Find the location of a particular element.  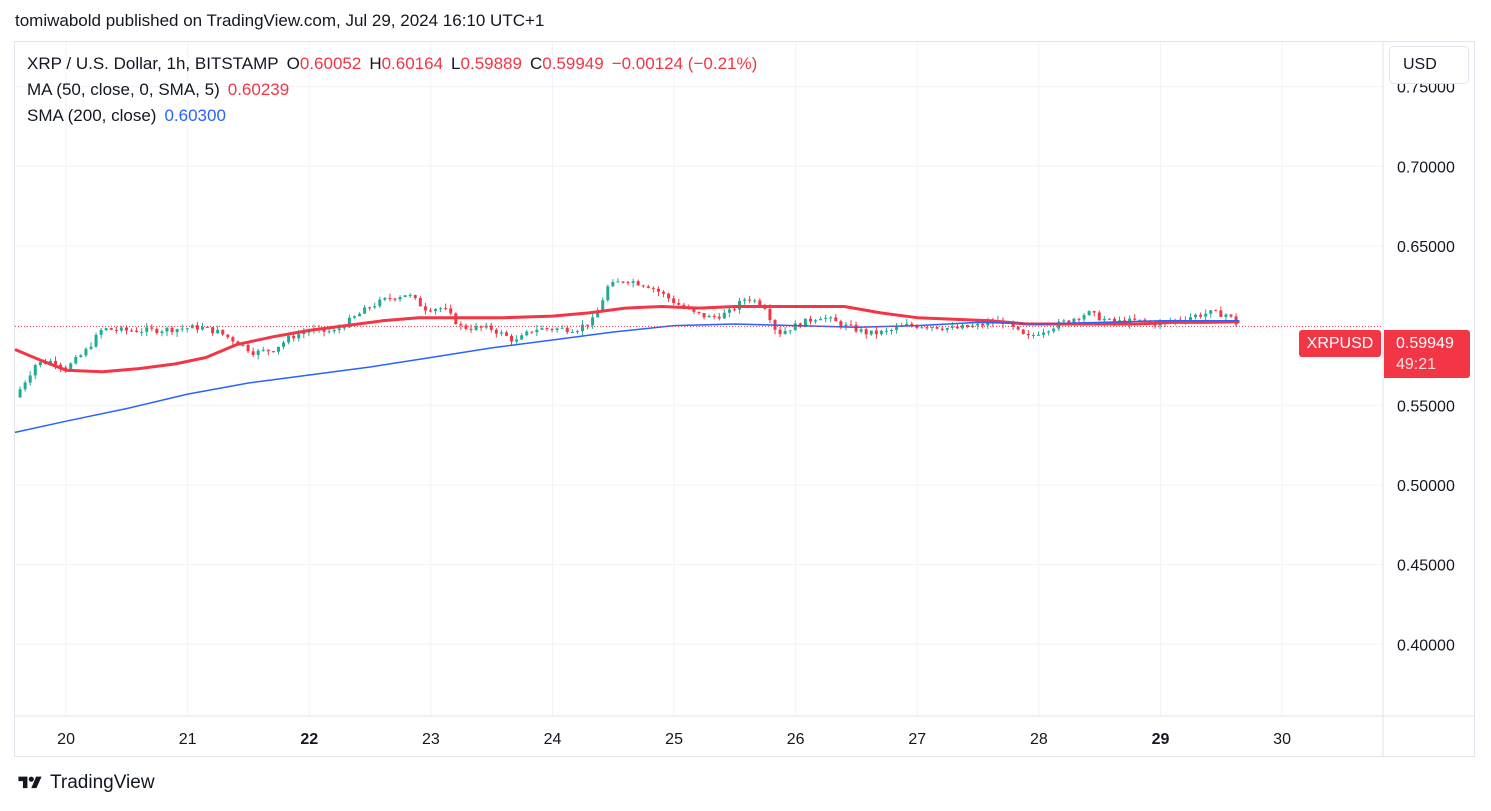

tradingview-logo-icon is located at coordinates (30, 782).